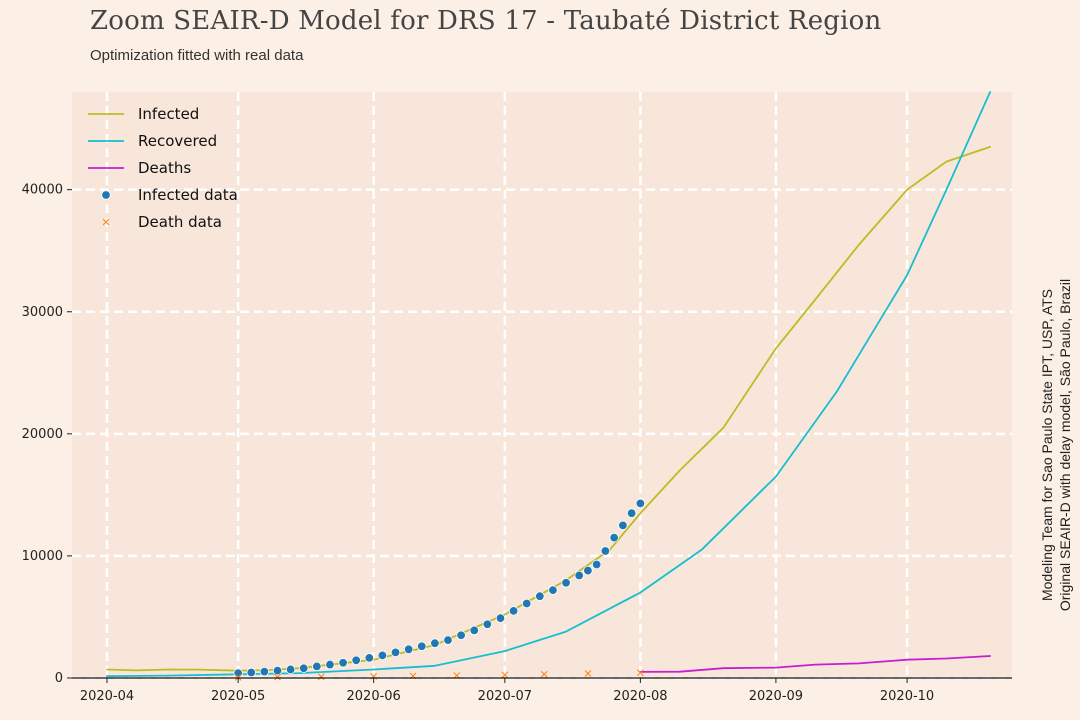  I want to click on x-tick-label: 2020-06, so click(374, 696).